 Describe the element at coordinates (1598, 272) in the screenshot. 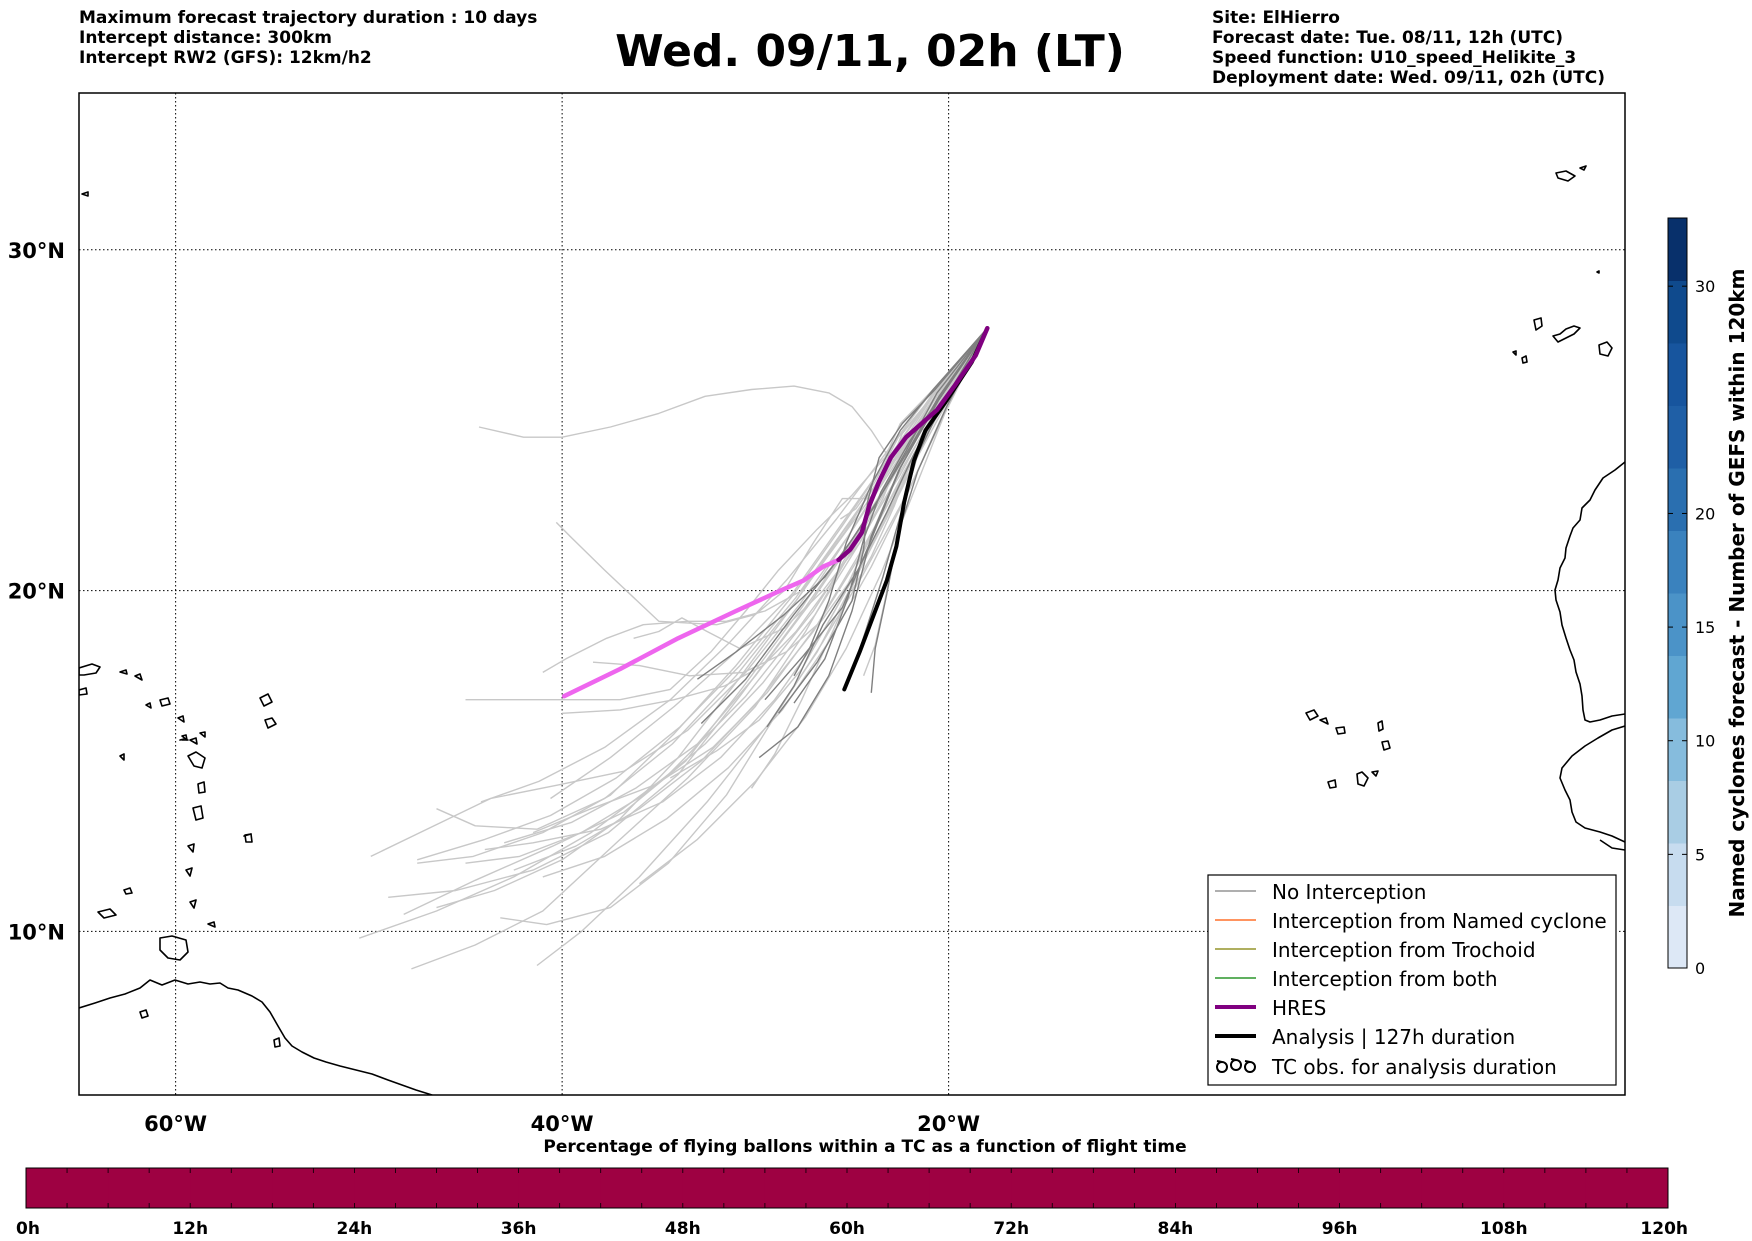

I see `island-selvagens` at that location.